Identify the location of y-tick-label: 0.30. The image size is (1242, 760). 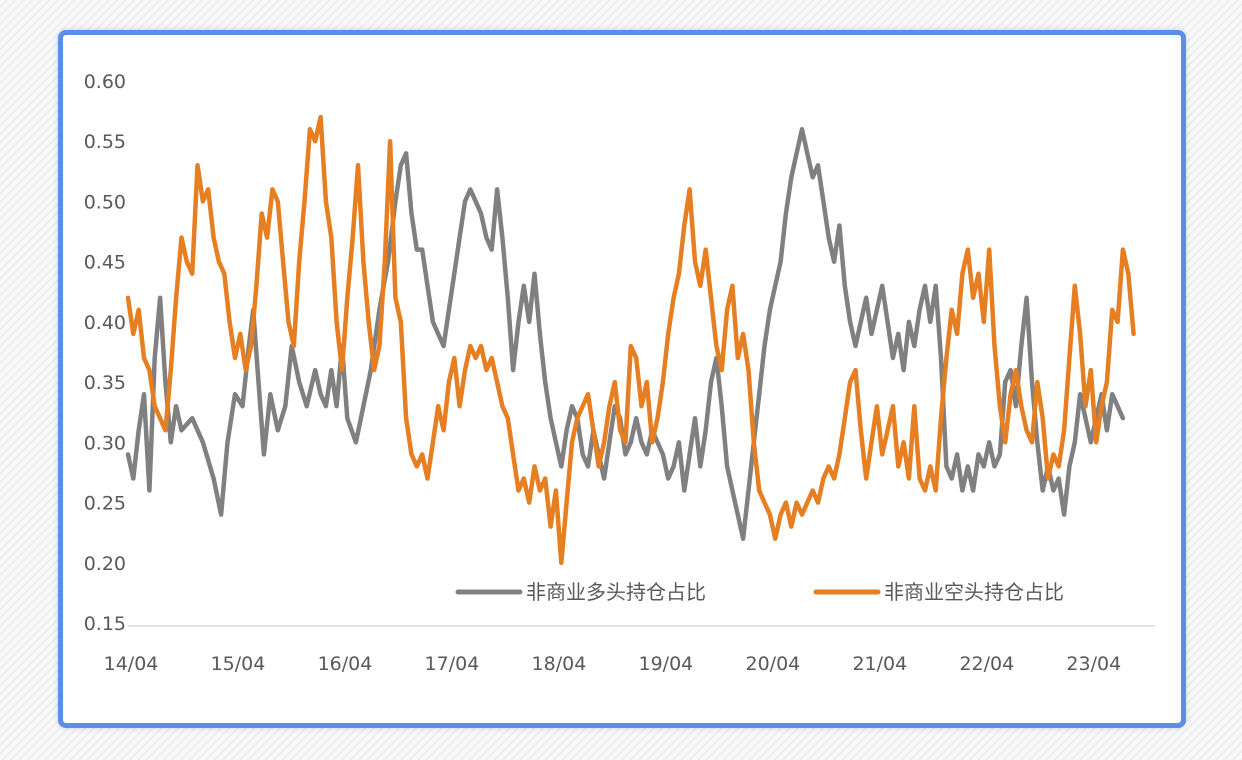
(105, 443).